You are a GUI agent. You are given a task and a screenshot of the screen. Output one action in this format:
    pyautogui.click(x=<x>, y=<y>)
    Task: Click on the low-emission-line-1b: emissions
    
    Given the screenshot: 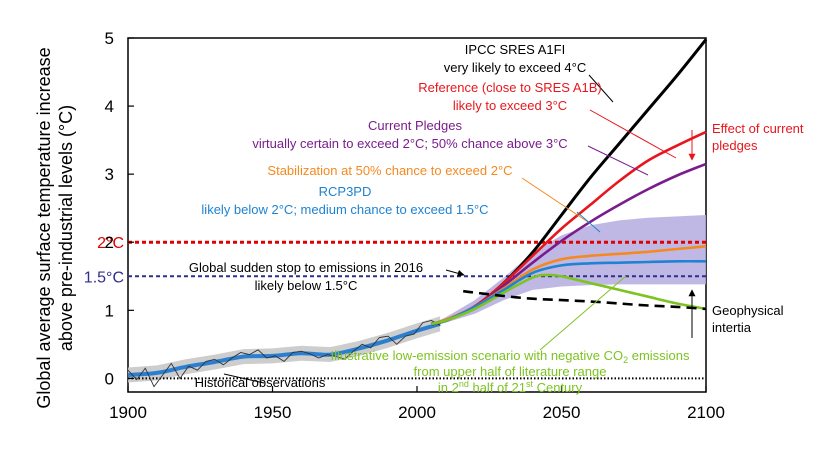 What is the action you would take?
    pyautogui.click(x=659, y=355)
    